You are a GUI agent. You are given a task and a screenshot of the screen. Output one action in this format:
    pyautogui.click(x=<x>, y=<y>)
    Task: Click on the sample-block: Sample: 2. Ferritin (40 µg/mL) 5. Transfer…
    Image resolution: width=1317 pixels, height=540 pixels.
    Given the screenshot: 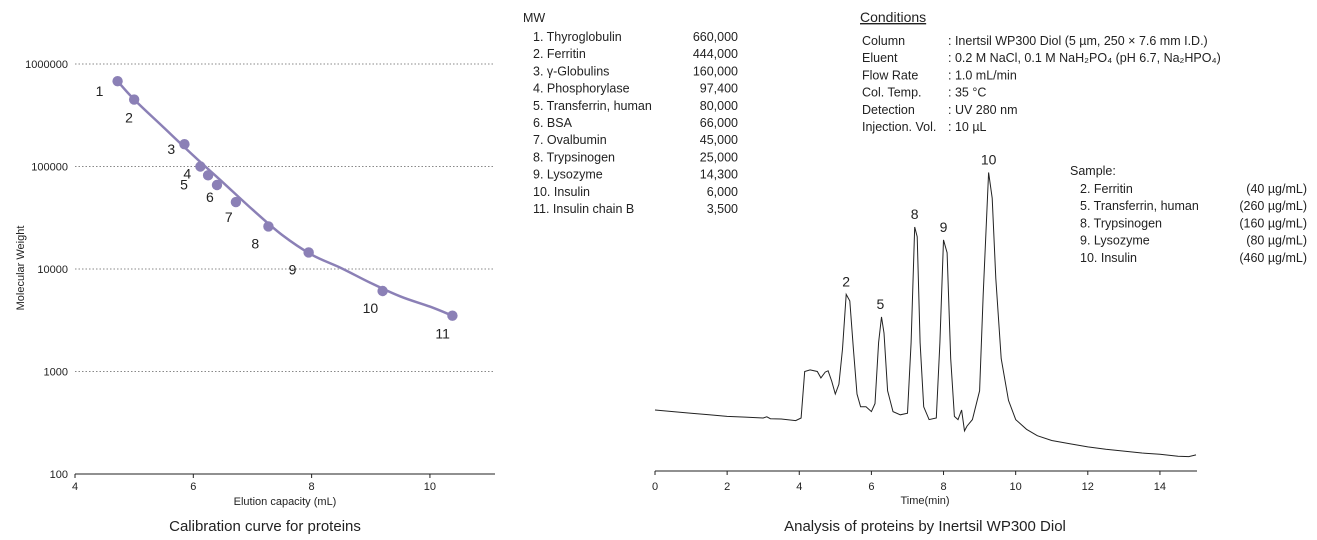 What is the action you would take?
    pyautogui.click(x=1188, y=214)
    